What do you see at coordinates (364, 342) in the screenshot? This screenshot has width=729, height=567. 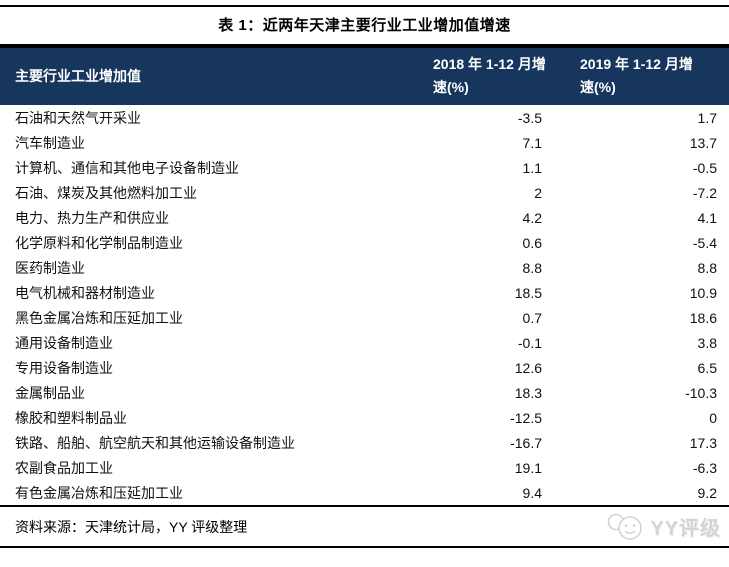 I see `table-row: 通用设备制造业 -0.1 3.8` at bounding box center [364, 342].